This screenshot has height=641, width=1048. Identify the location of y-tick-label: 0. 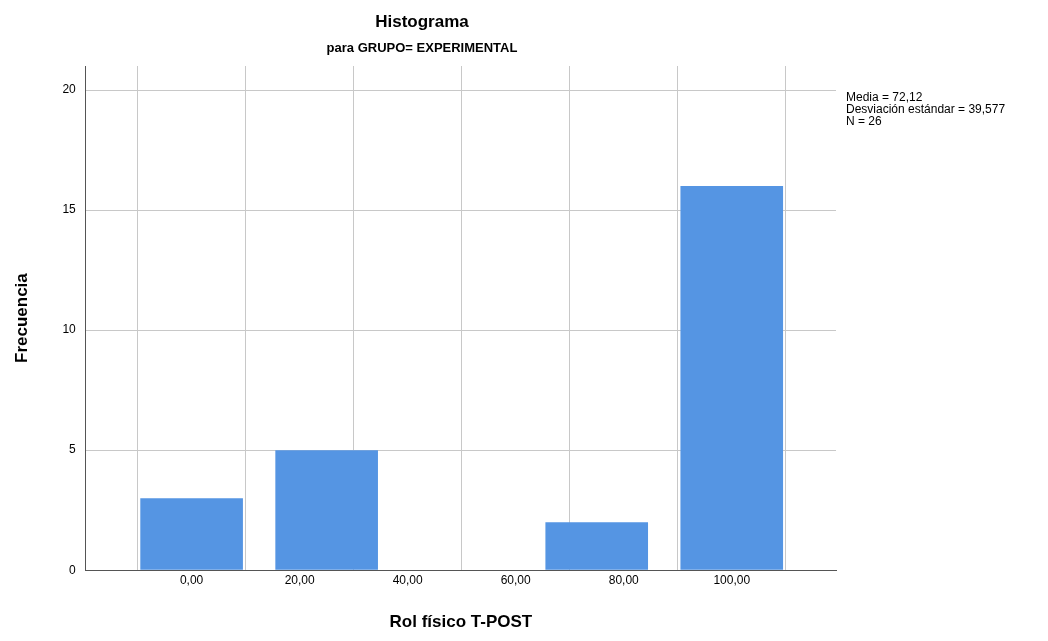
(73, 569).